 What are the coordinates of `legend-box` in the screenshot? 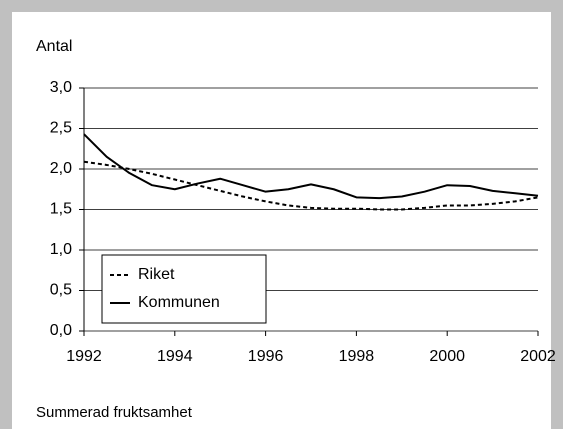 It's located at (184, 289).